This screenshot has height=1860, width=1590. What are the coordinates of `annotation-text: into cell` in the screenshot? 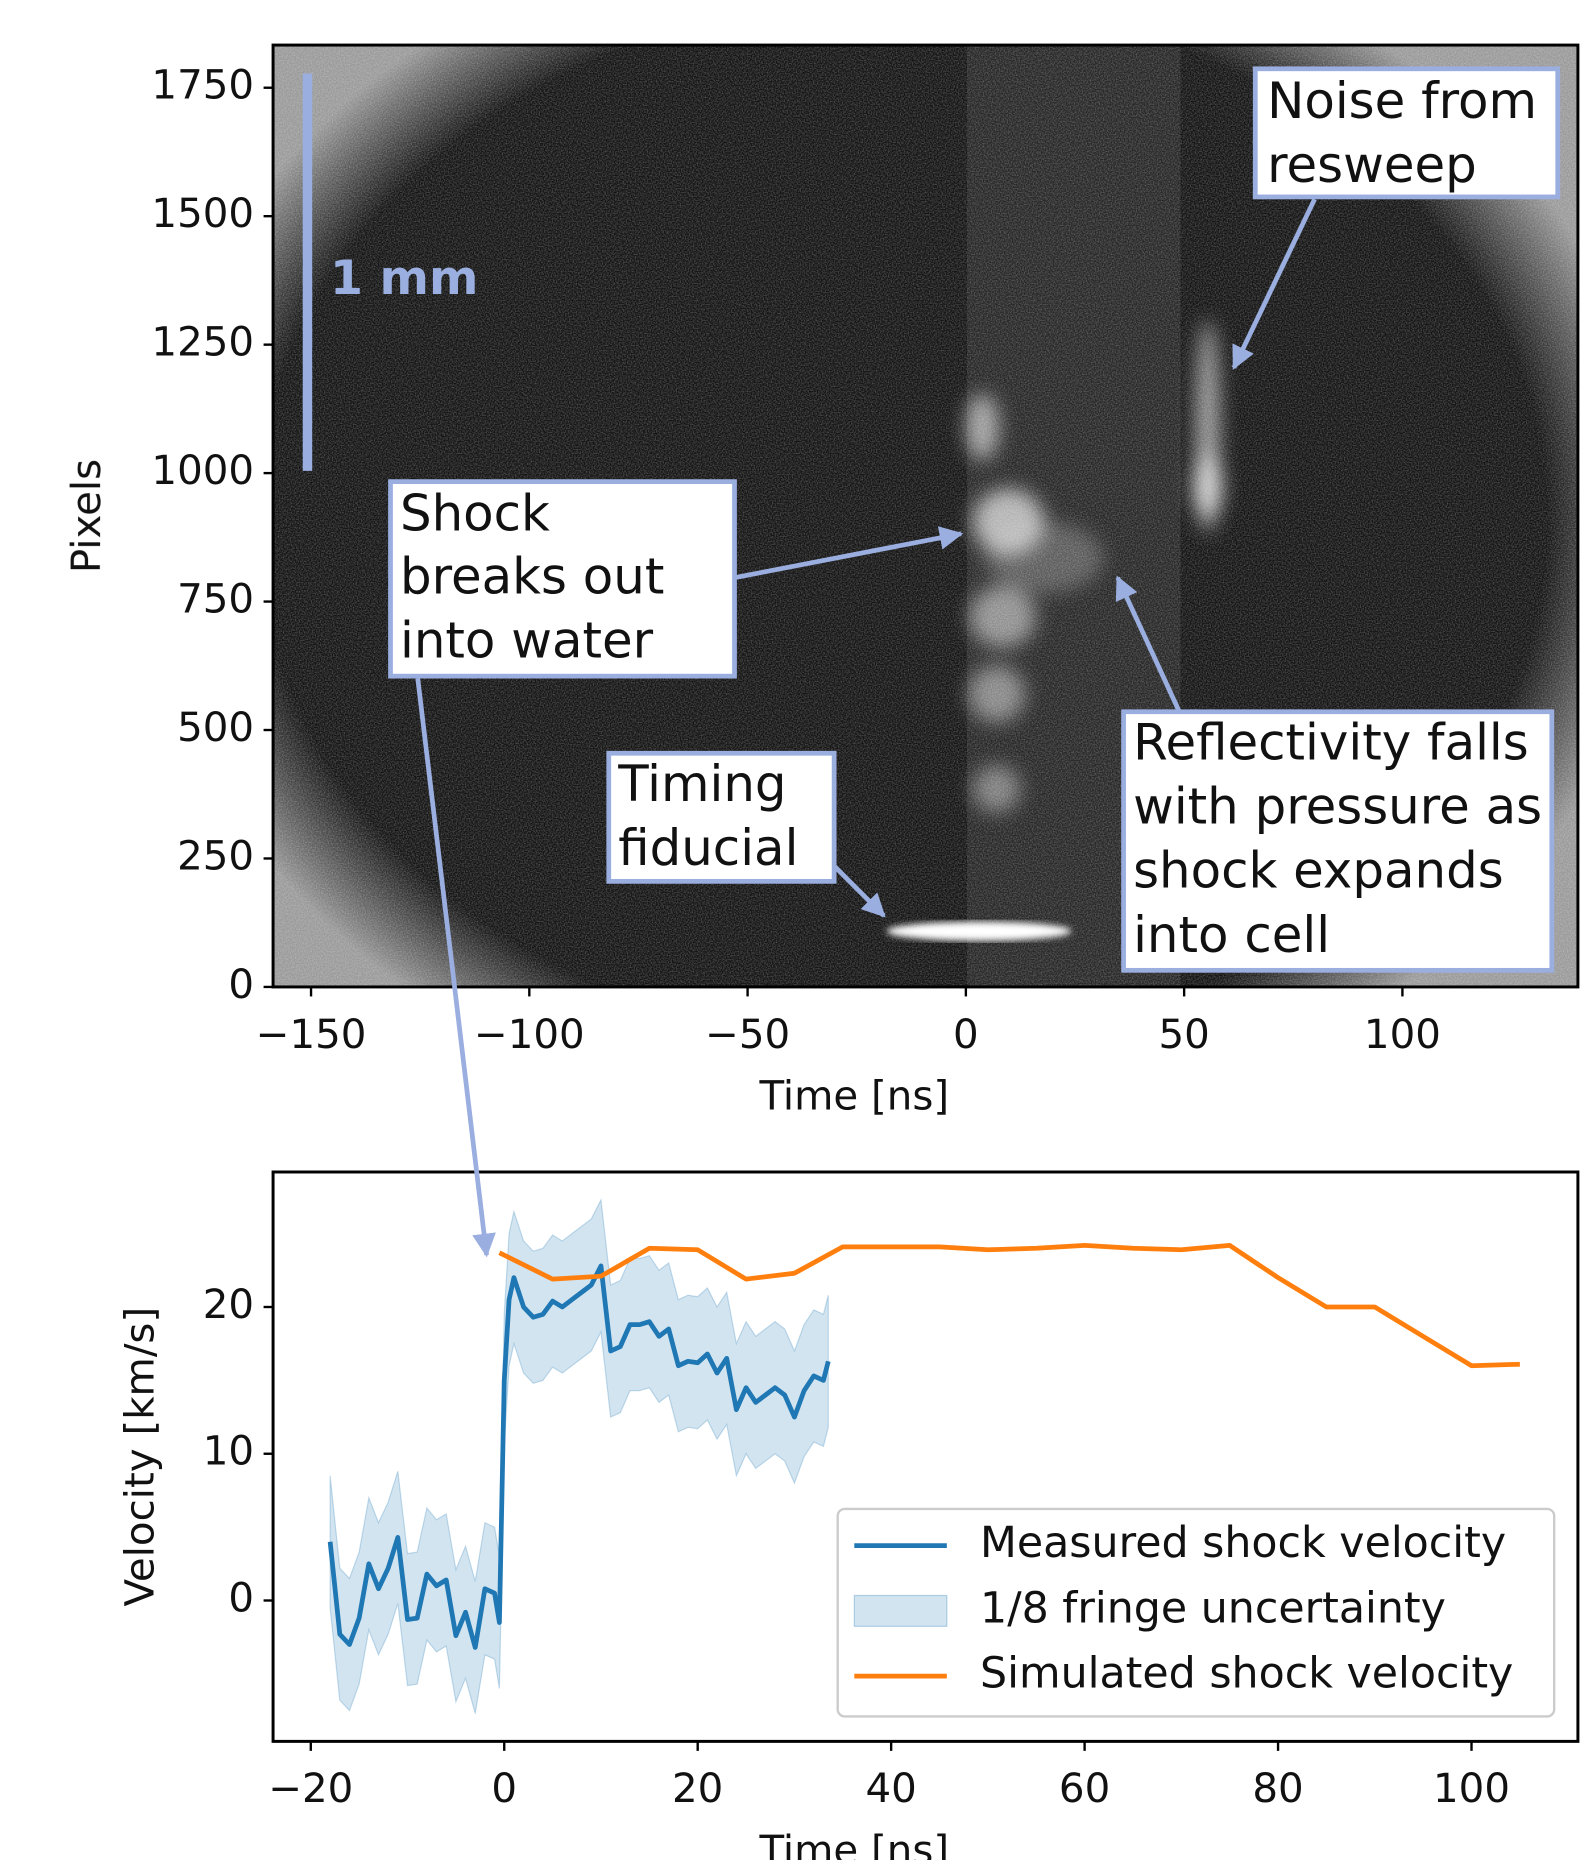 It's located at (1231, 935).